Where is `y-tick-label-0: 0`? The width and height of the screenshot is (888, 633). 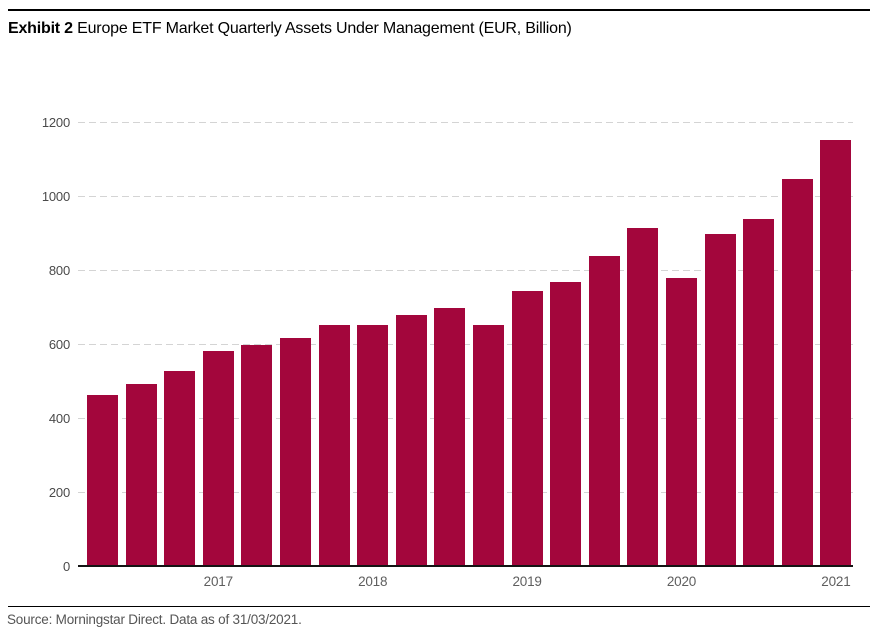
y-tick-label-0: 0 is located at coordinates (66, 566).